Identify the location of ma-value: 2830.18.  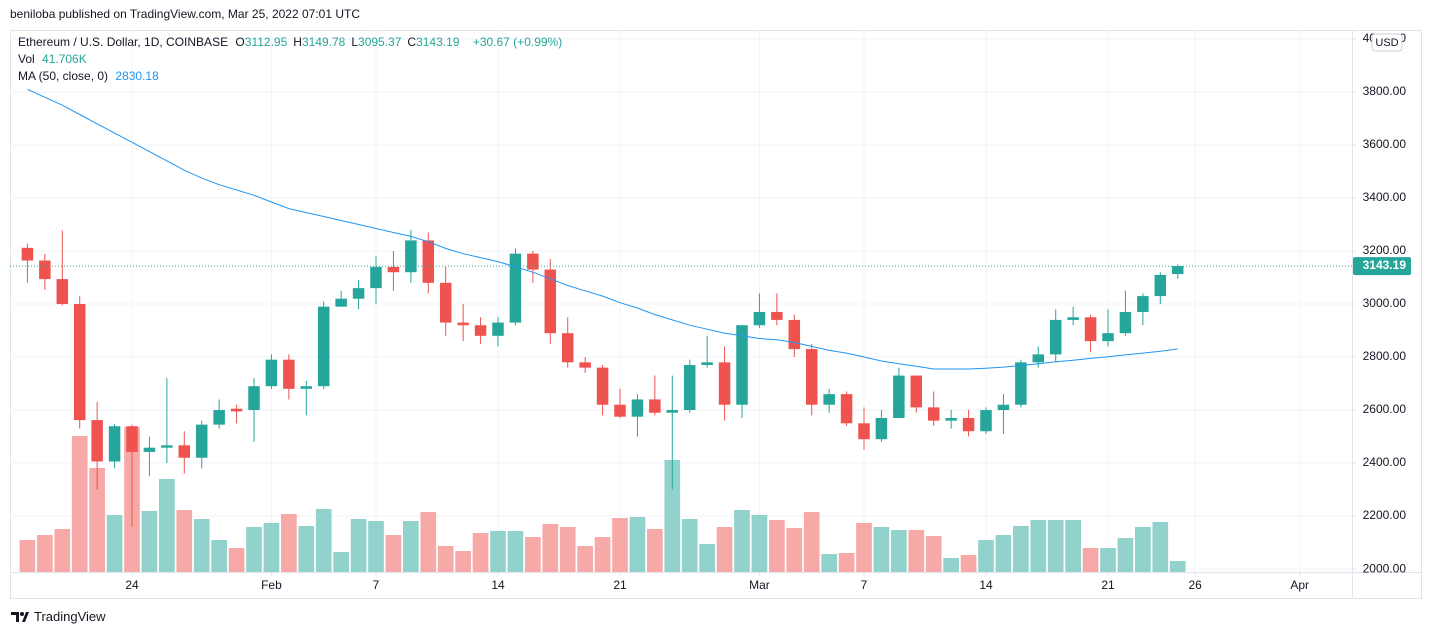
(137, 76).